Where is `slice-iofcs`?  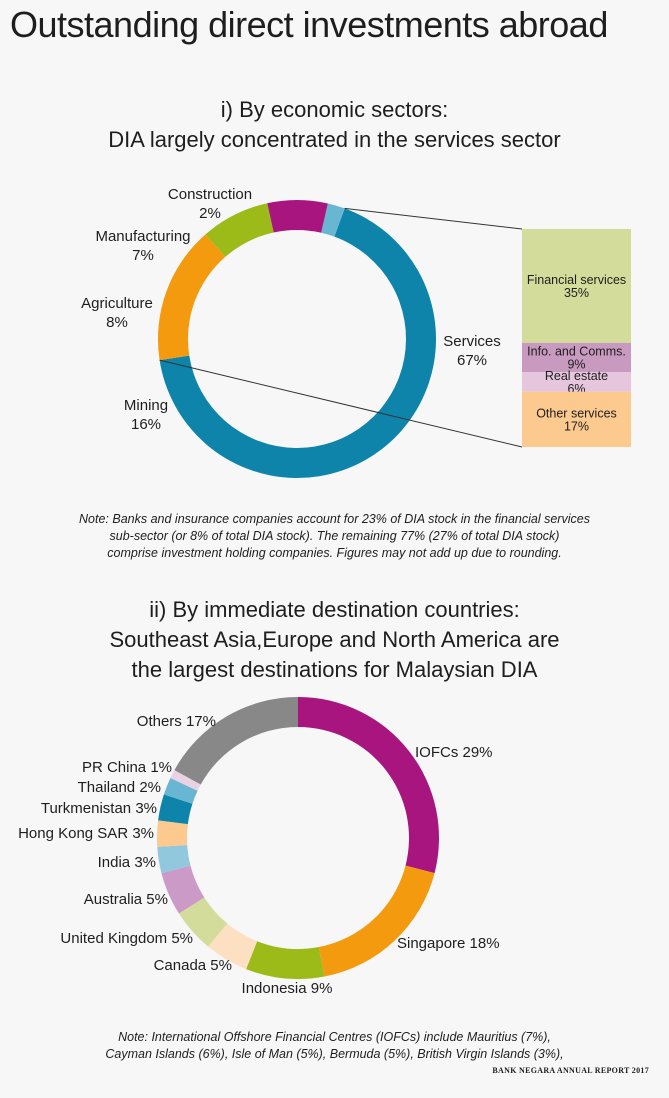 slice-iofcs is located at coordinates (368, 785).